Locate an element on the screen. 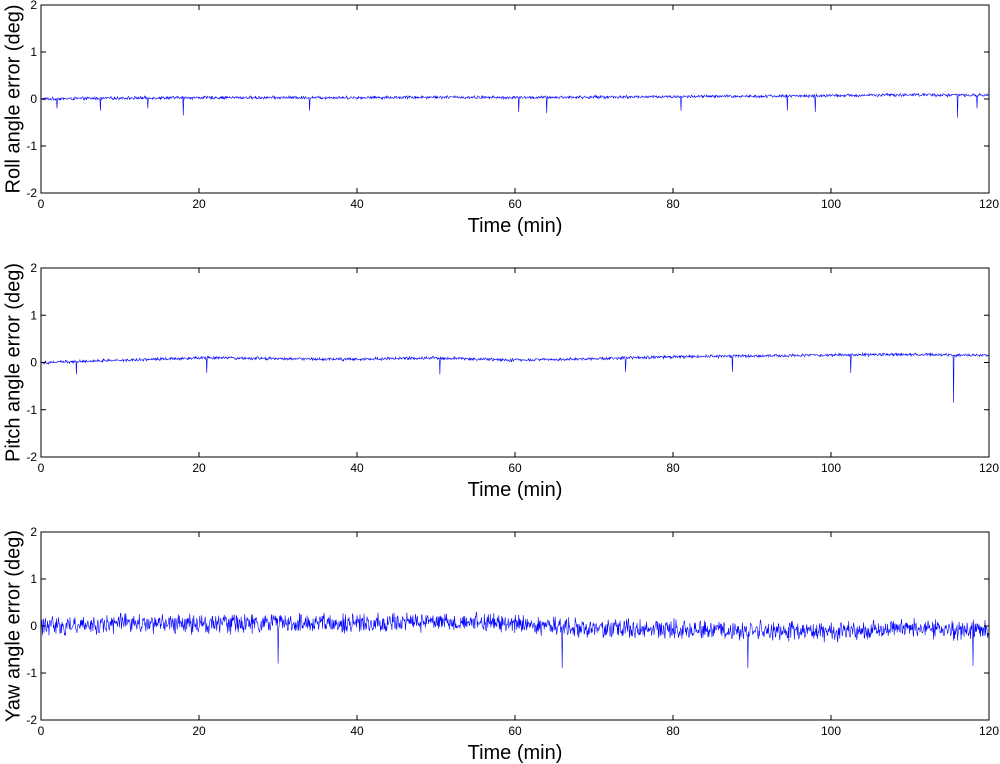 This screenshot has height=764, width=1000. yaw-x-tick-label: 40 is located at coordinates (357, 731).